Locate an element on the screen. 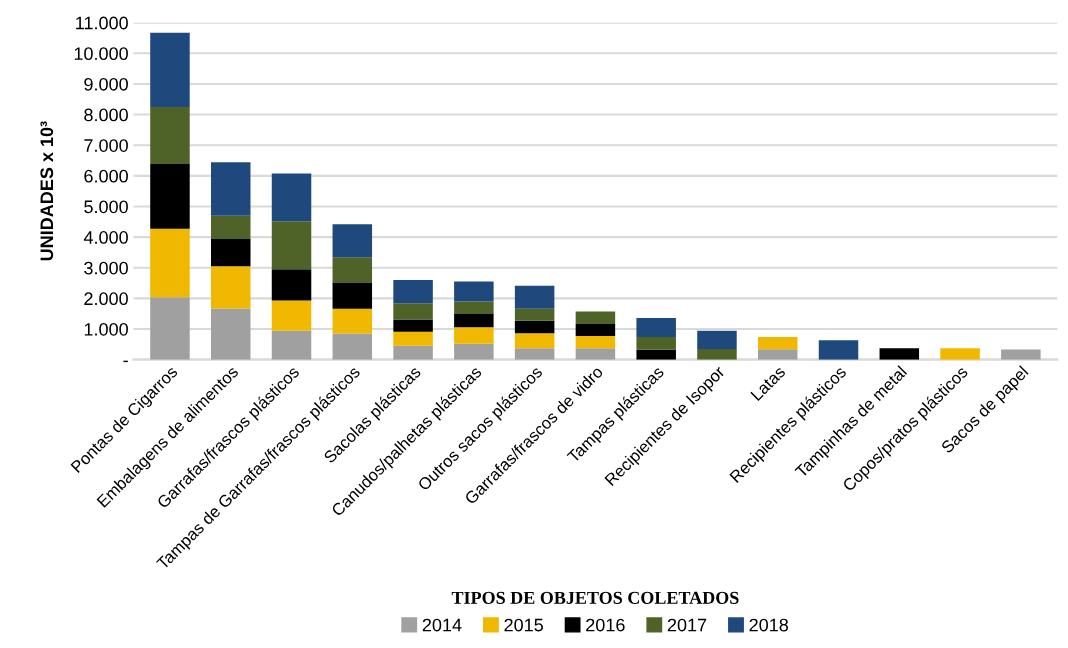 This screenshot has width=1068, height=648. y-tick-label: 8.000 is located at coordinates (106, 115).